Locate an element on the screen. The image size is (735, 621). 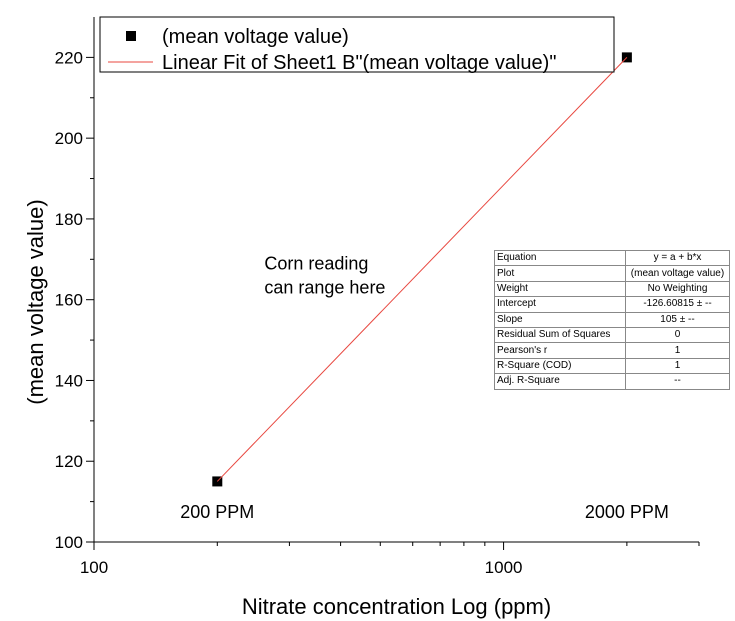
fit-table-key: Adj. R-Square is located at coordinates (560, 381).